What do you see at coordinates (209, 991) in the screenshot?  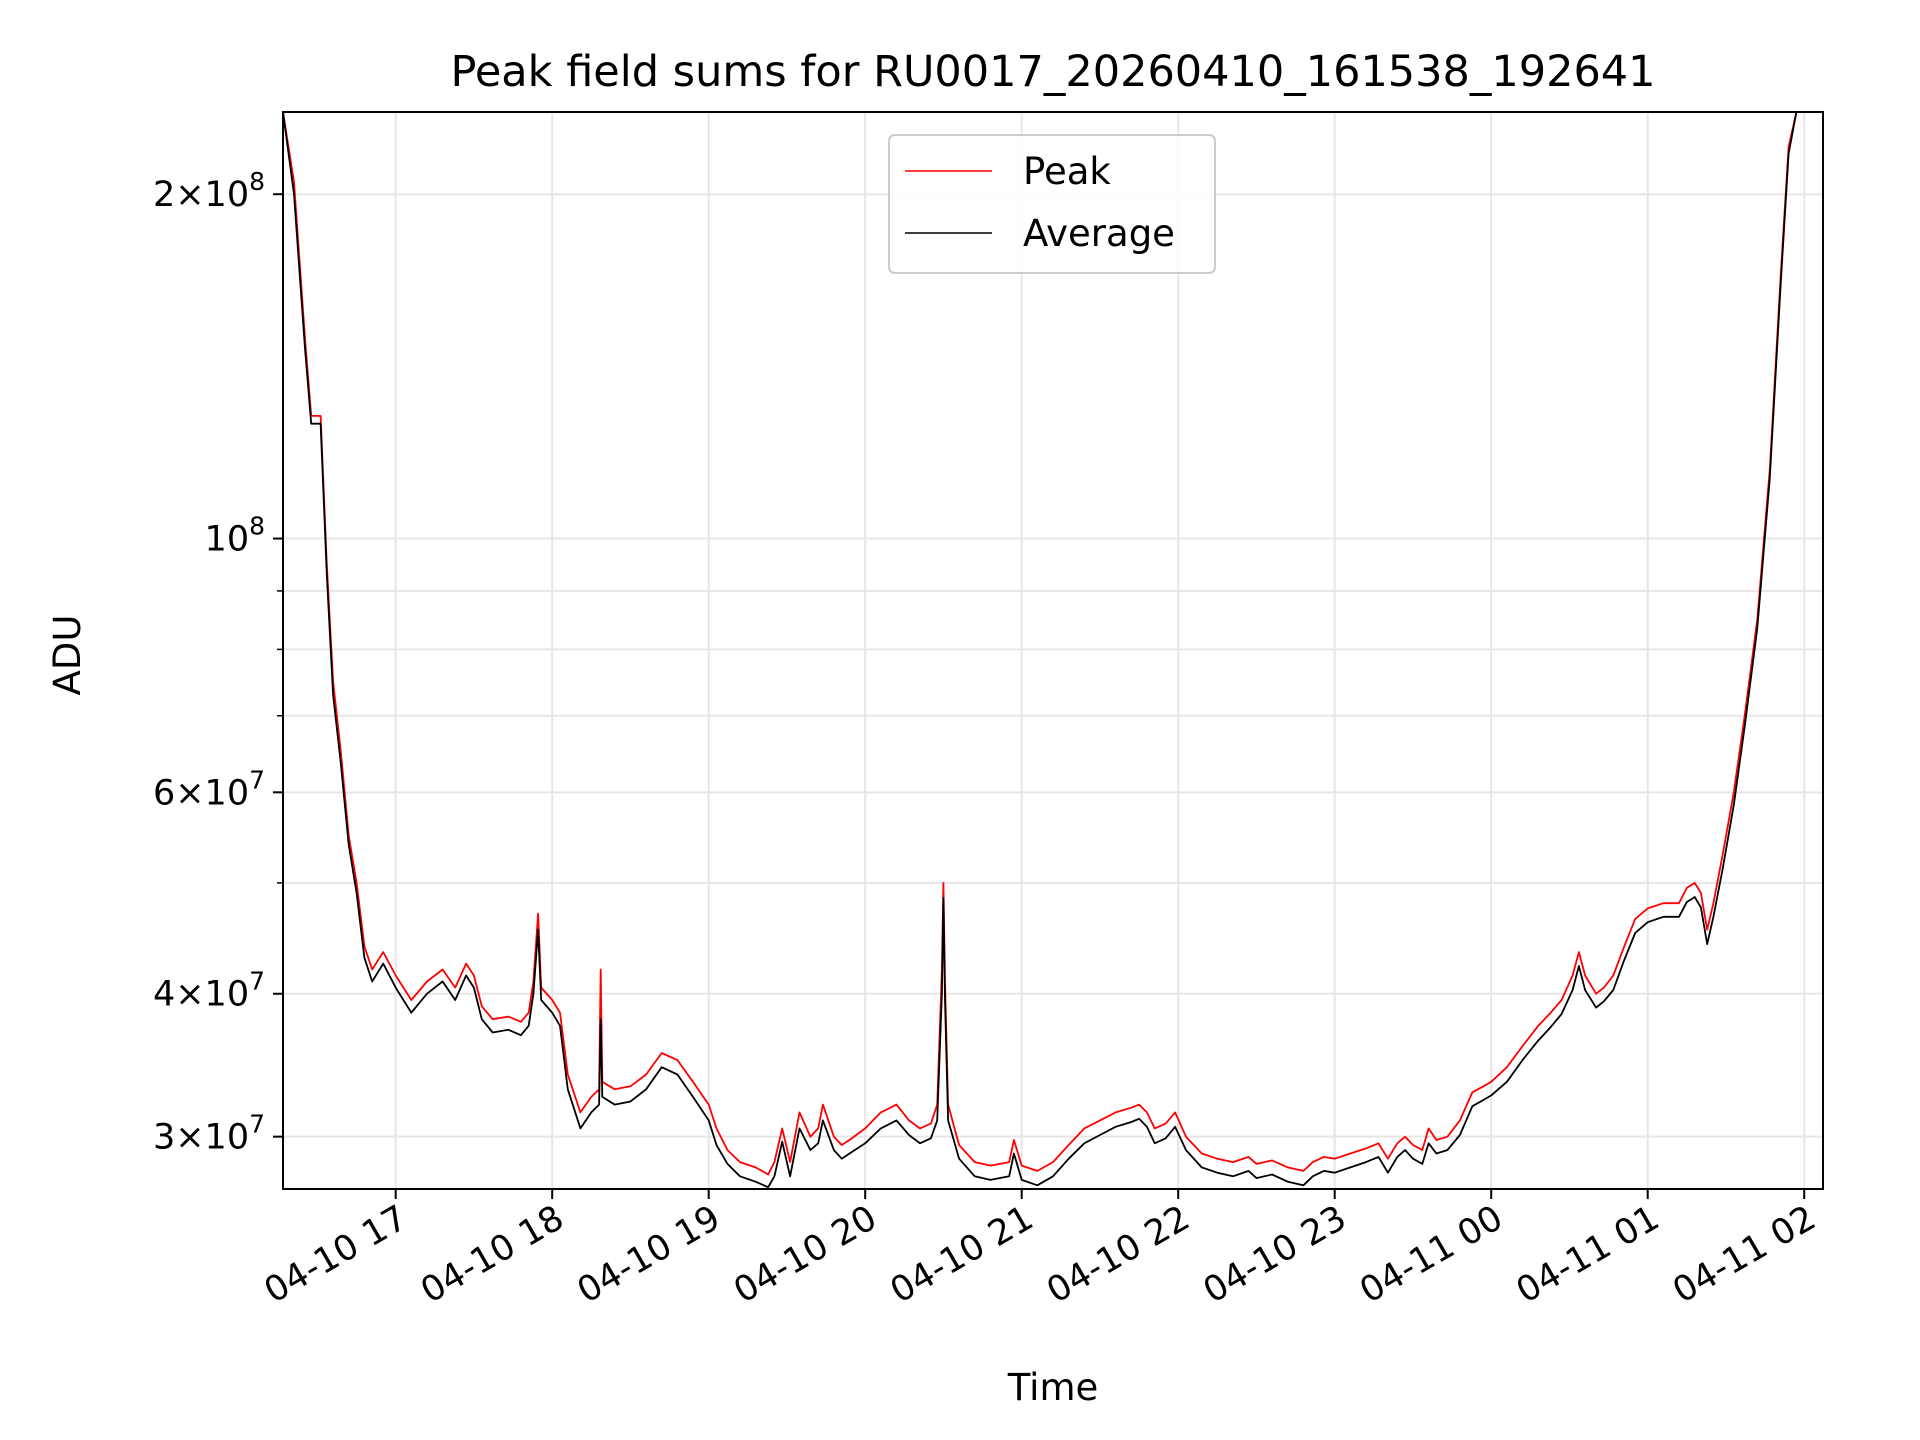 I see `y-tick-label: 4×107` at bounding box center [209, 991].